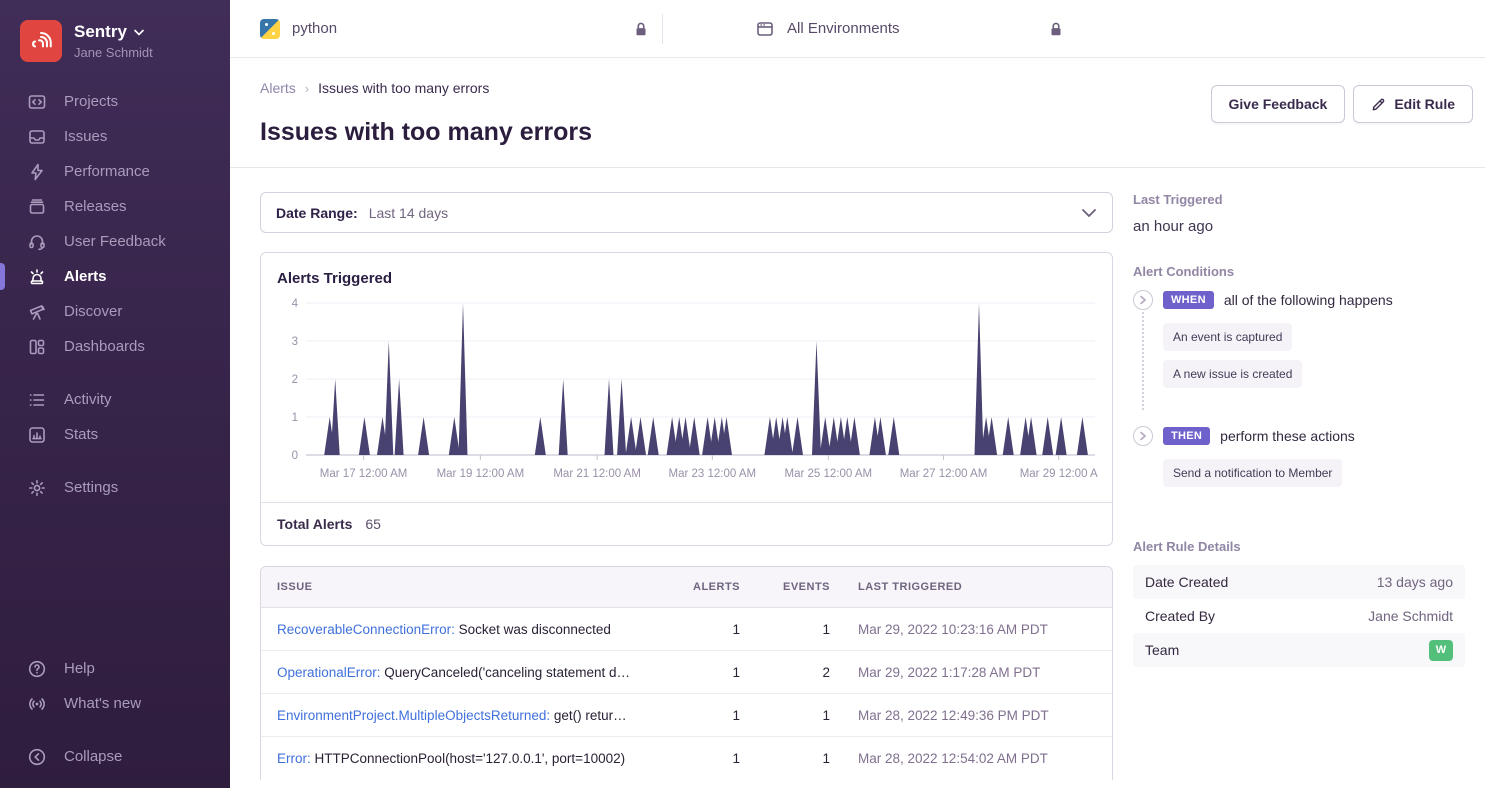  Describe the element at coordinates (37, 277) in the screenshot. I see `alerts-icon` at that location.